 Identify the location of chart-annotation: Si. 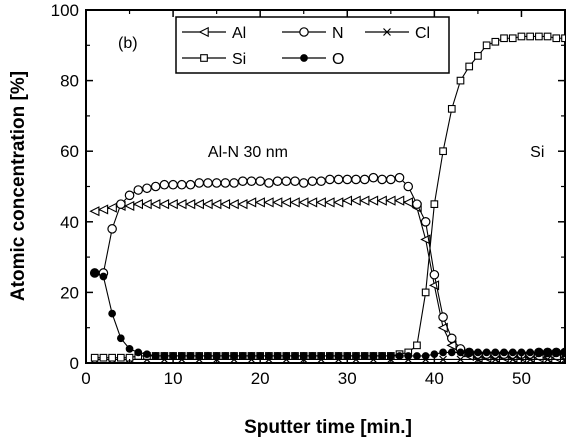
(537, 152).